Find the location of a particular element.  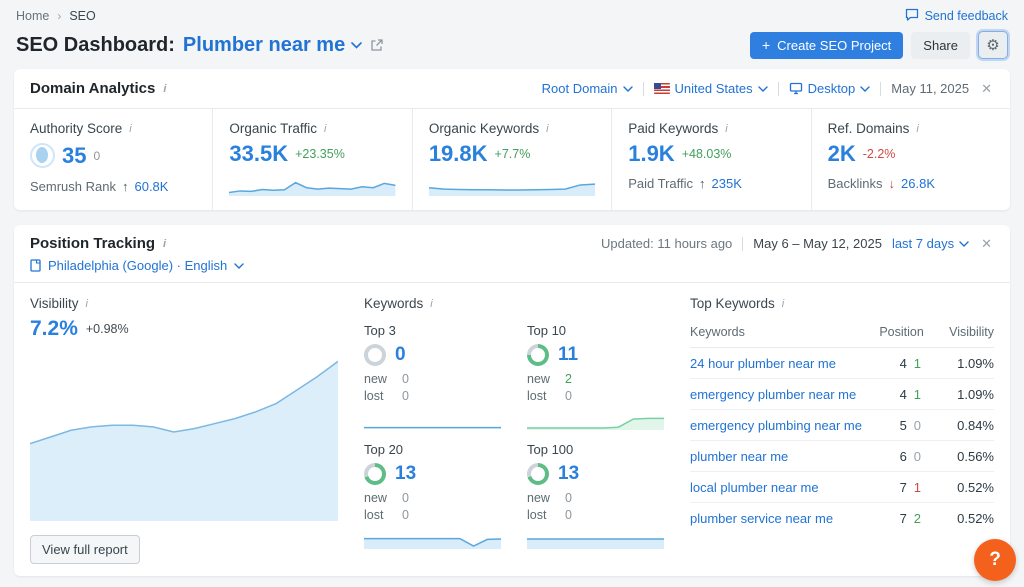

keyword-link: plumber near me is located at coordinates (739, 456).